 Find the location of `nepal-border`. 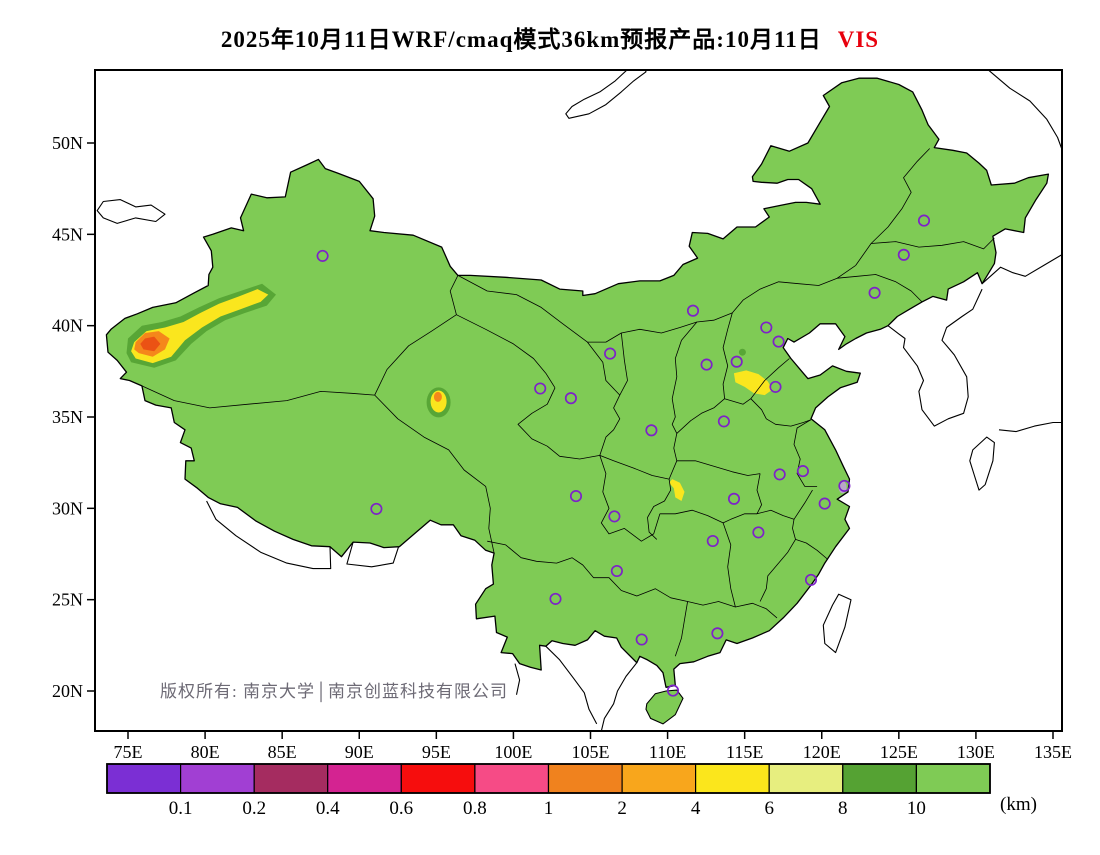

nepal-border is located at coordinates (269, 535).